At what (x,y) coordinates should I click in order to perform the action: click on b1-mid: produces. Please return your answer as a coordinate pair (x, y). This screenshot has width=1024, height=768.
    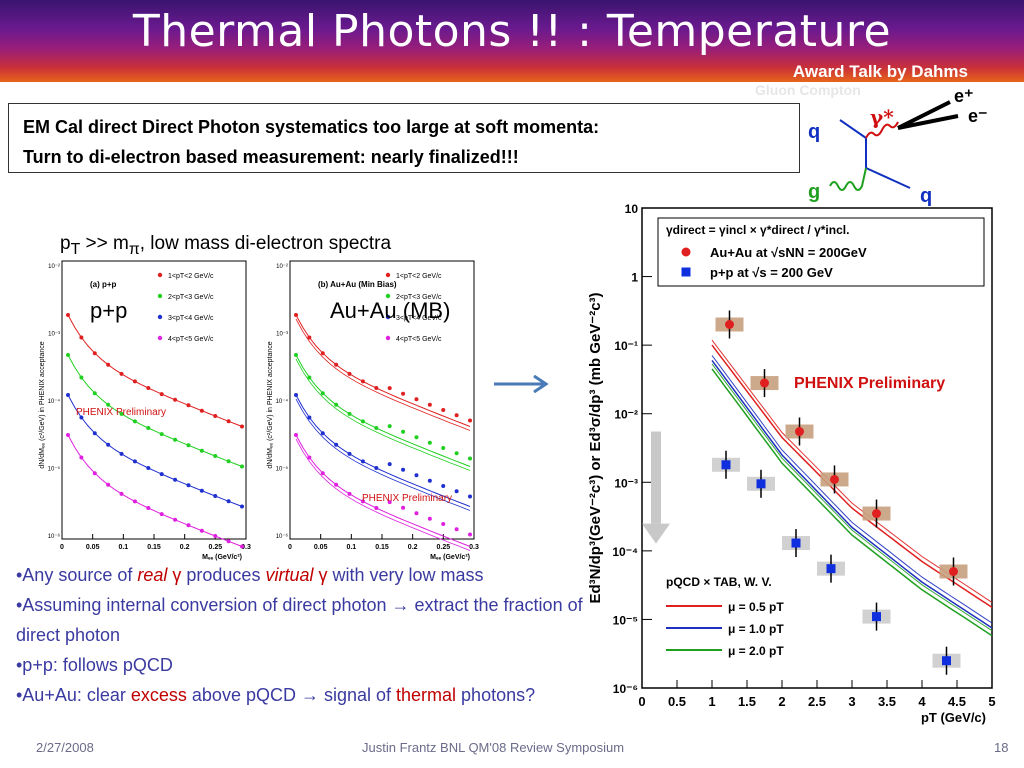
    Looking at the image, I should click on (223, 575).